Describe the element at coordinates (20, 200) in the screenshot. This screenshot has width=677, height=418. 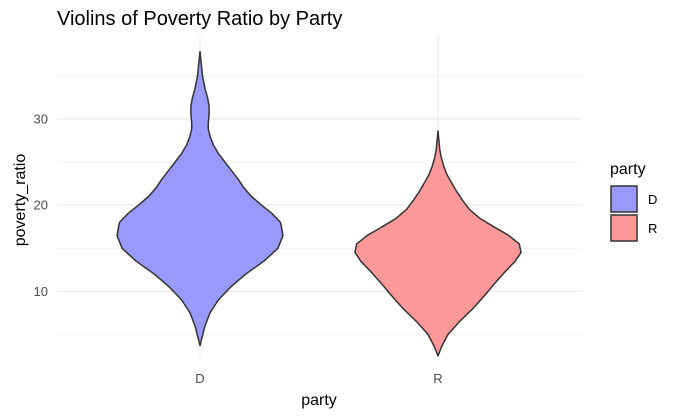
I see `y-axis-title: poverty_ratio` at that location.